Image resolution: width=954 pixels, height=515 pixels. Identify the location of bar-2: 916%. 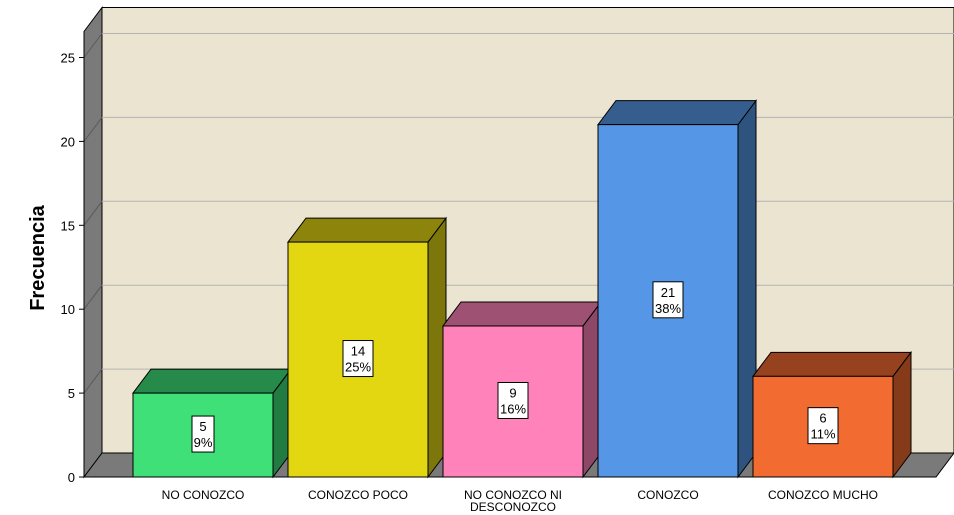
(522, 389).